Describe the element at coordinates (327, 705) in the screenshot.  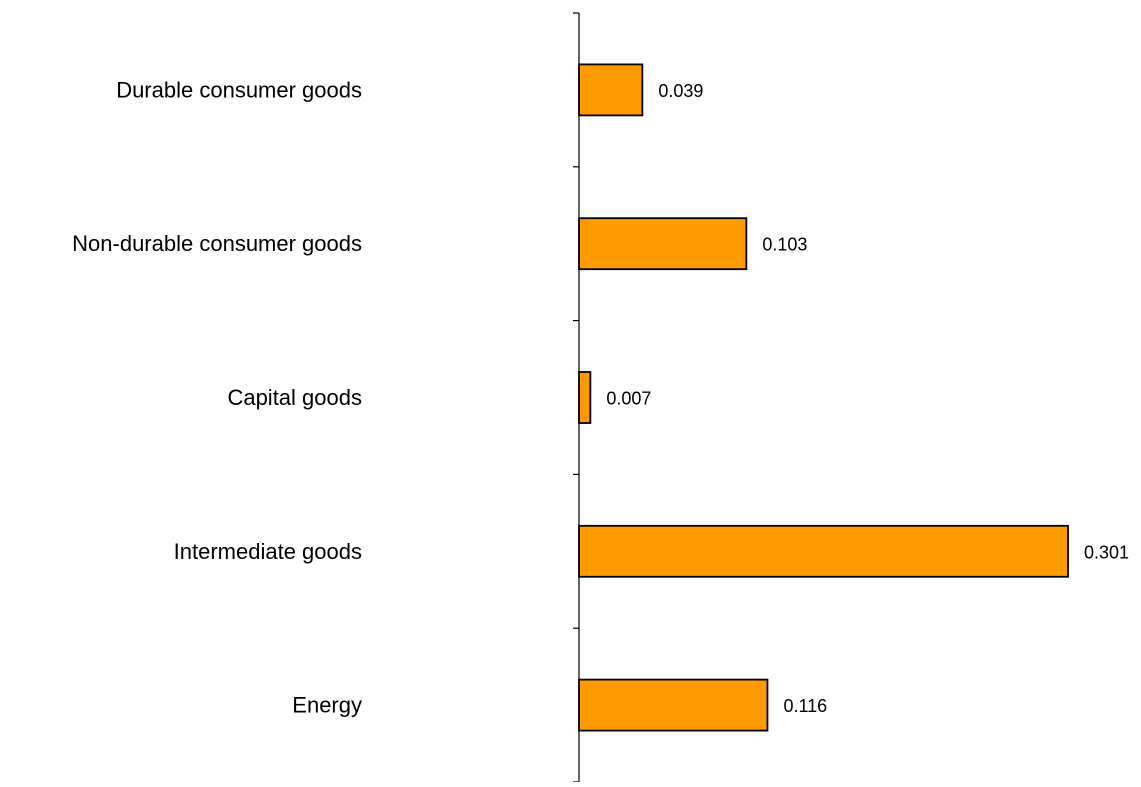
I see `category-label: Energy` at that location.